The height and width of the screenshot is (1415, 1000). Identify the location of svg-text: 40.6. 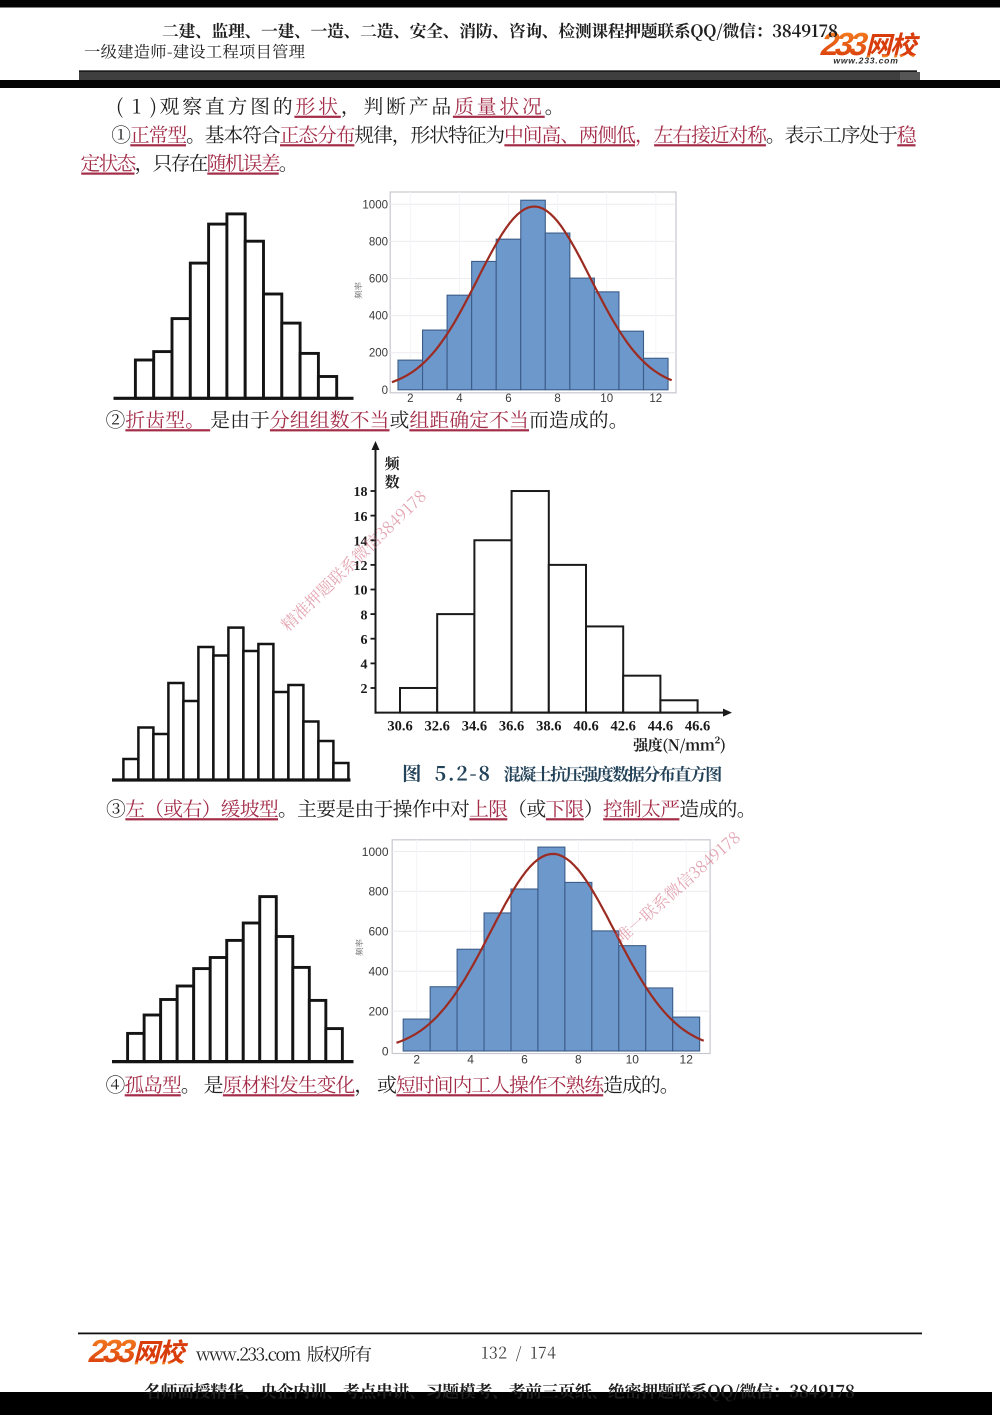
(585, 727).